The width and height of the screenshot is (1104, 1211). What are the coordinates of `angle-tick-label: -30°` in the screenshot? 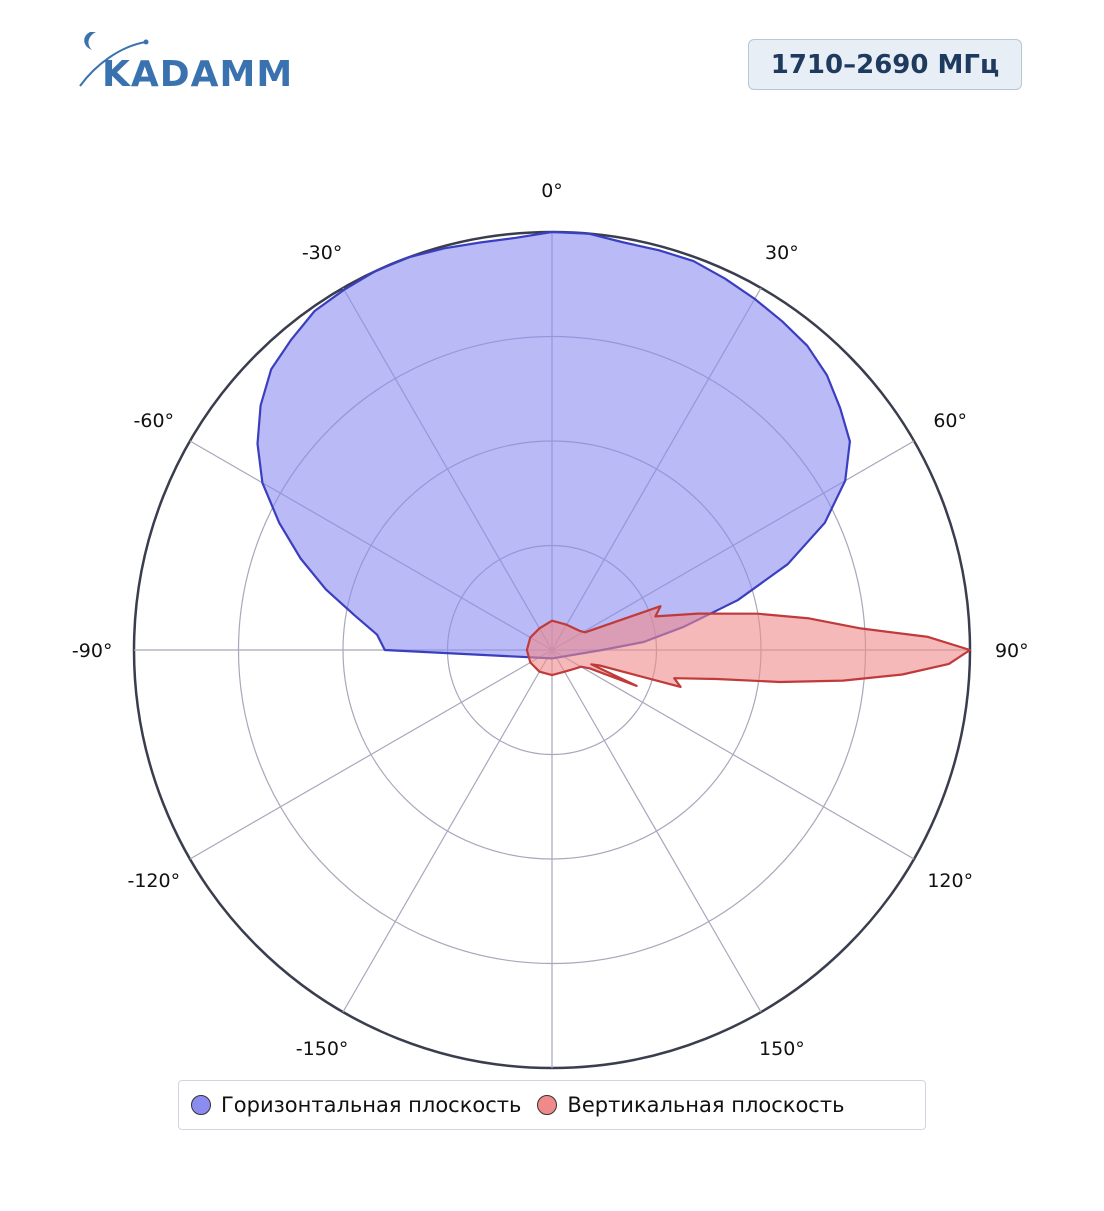 It's located at (322, 253).